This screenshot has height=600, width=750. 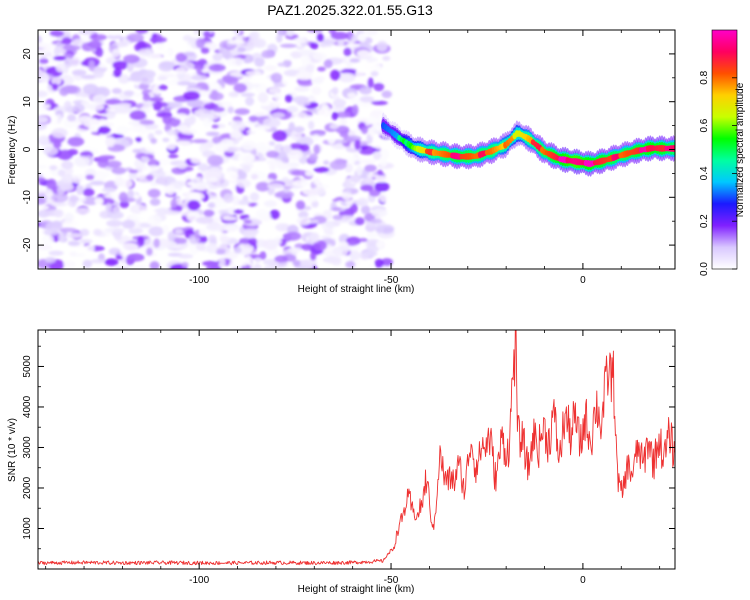 What do you see at coordinates (673, 148) in the screenshot?
I see `ridge-cell` at bounding box center [673, 148].